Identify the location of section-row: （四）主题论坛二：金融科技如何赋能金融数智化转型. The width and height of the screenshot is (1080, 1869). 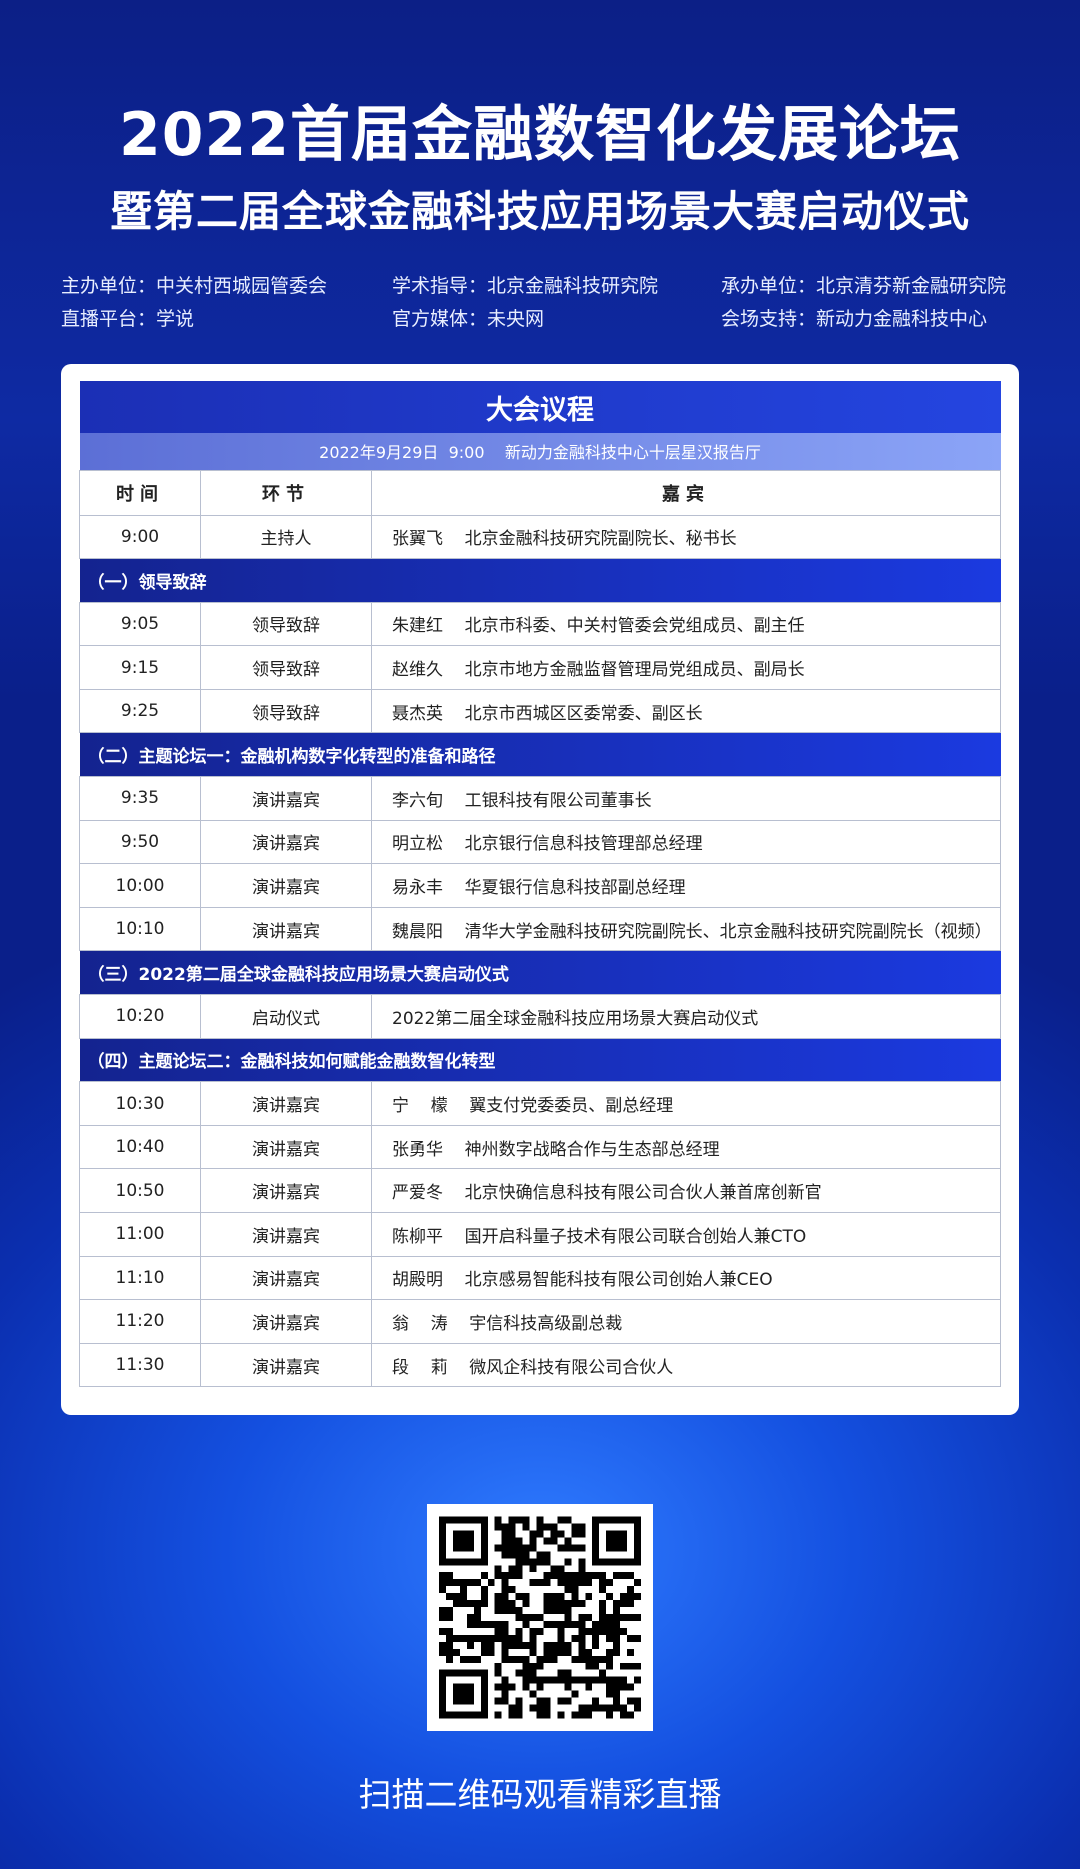
(540, 1060).